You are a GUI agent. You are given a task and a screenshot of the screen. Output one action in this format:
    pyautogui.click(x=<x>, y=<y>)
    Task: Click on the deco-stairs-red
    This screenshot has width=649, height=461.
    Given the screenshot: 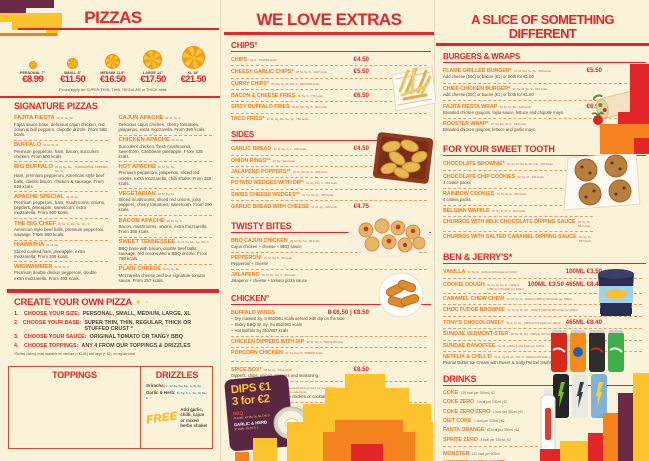 What is the action you would take?
    pyautogui.click(x=595, y=447)
    